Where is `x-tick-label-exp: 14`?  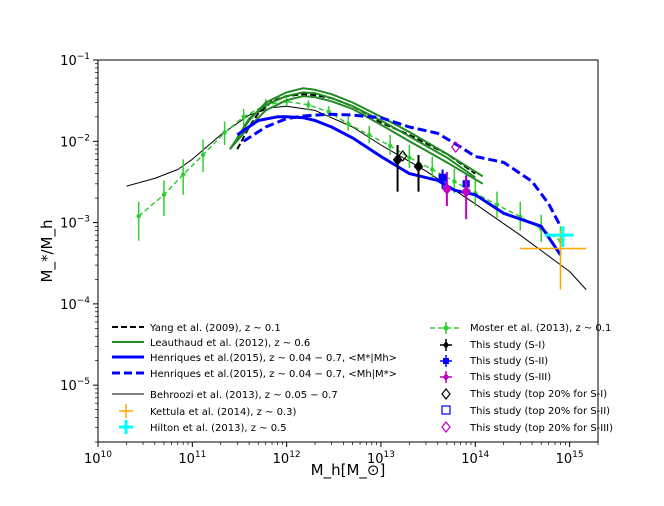 x-tick-label-exp: 14 is located at coordinates (484, 455).